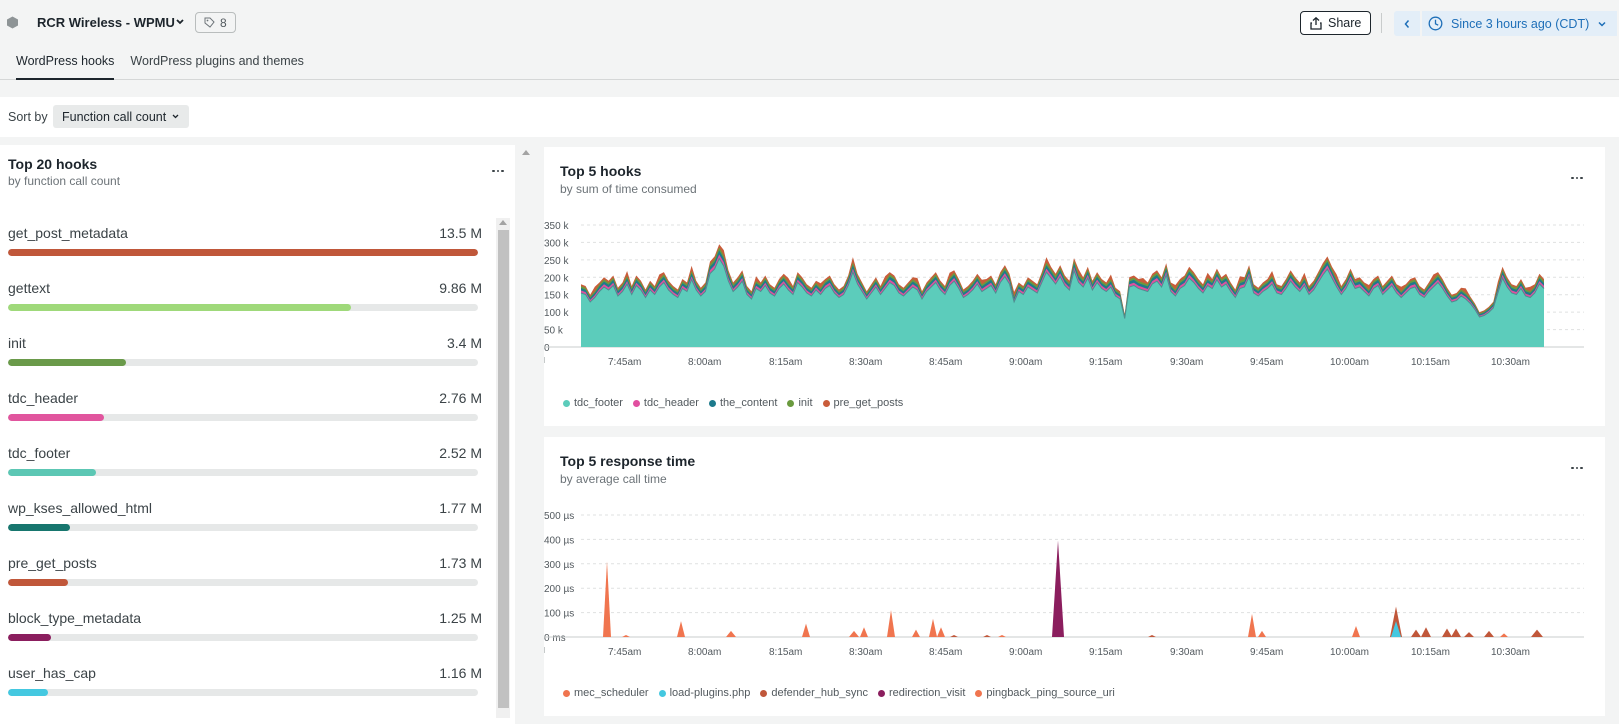 The height and width of the screenshot is (724, 1619). What do you see at coordinates (75, 618) in the screenshot?
I see `hook-name: block_type_metadata` at bounding box center [75, 618].